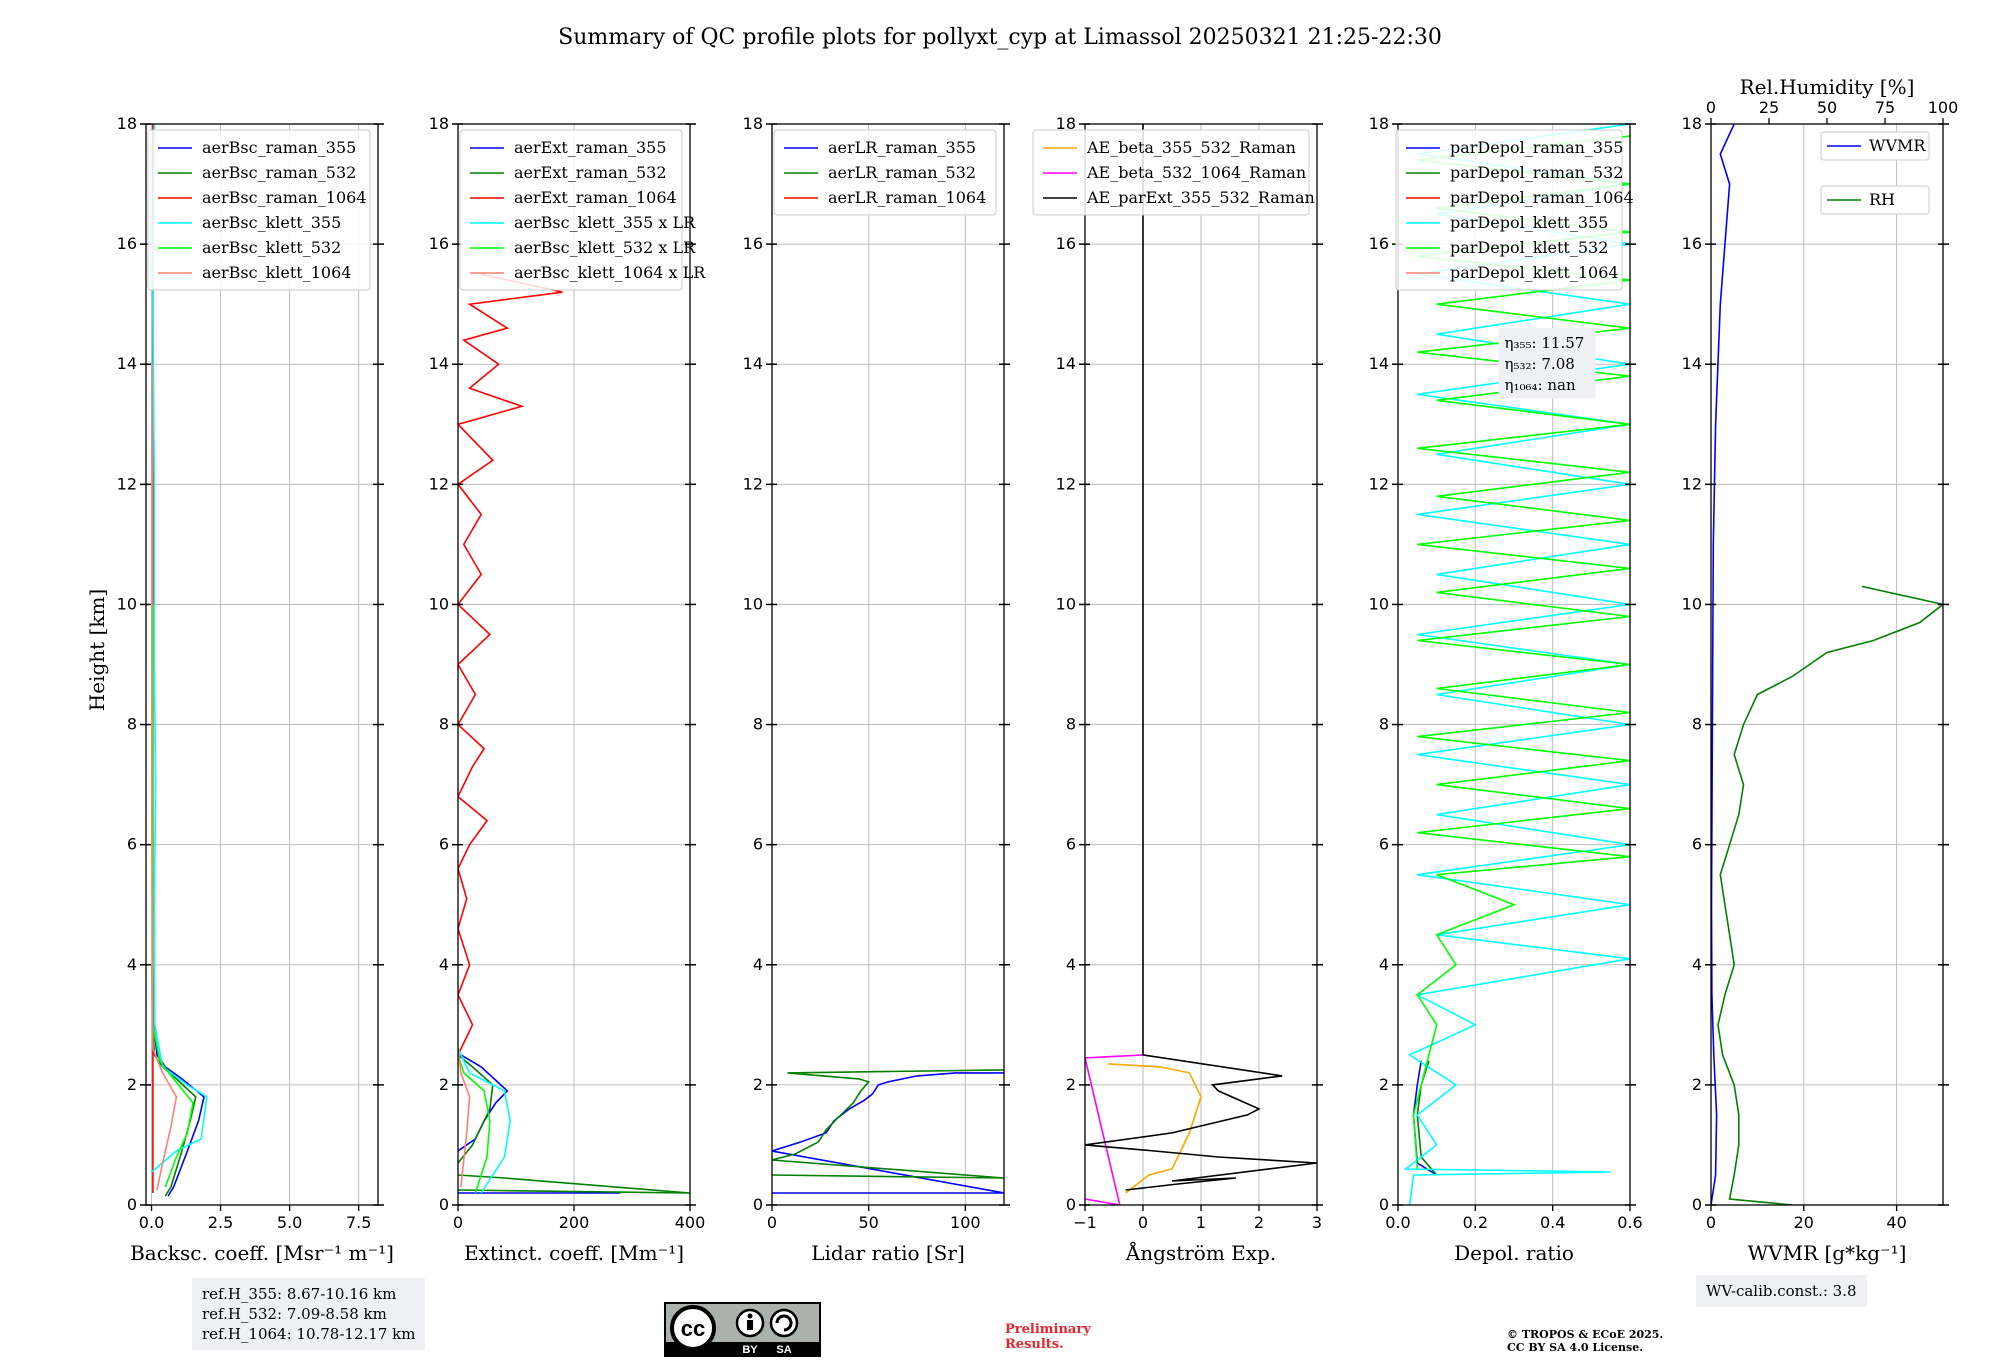 The image size is (2000, 1360). I want to click on legend-label: parDepol_raman_1064, so click(1542, 197).